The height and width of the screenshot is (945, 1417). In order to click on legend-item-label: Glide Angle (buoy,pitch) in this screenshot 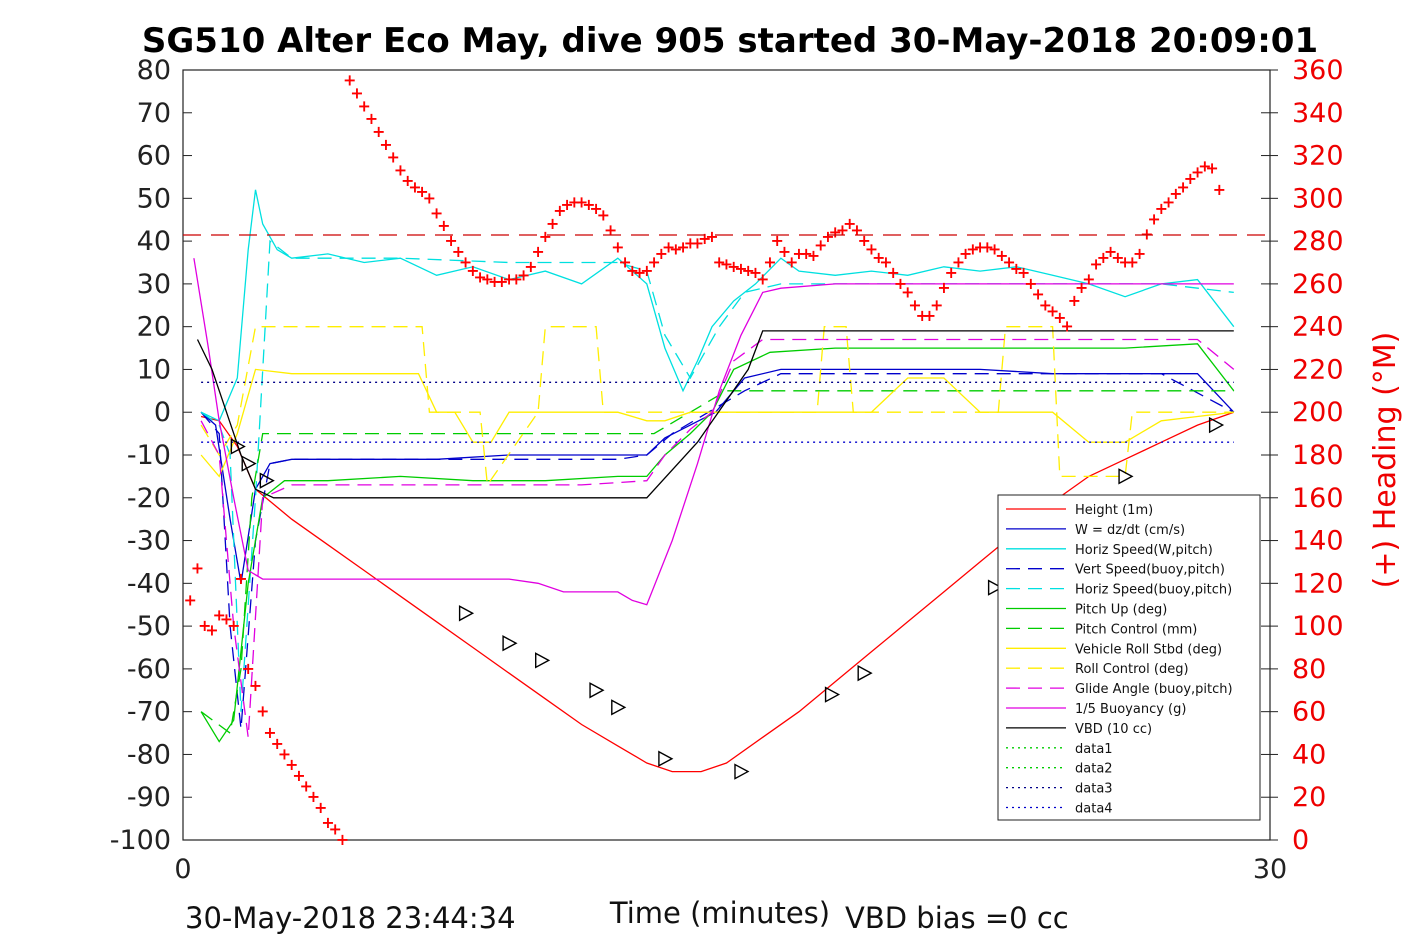, I will do `click(1154, 689)`.